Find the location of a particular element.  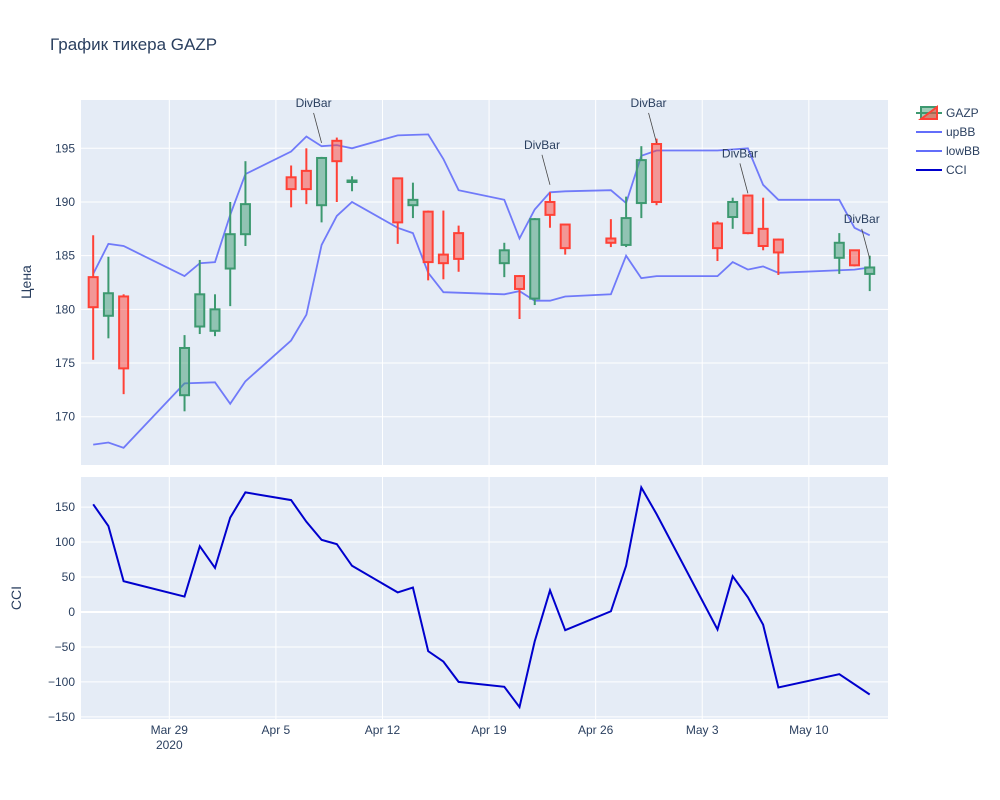

legend-label: upBB is located at coordinates (960, 132).